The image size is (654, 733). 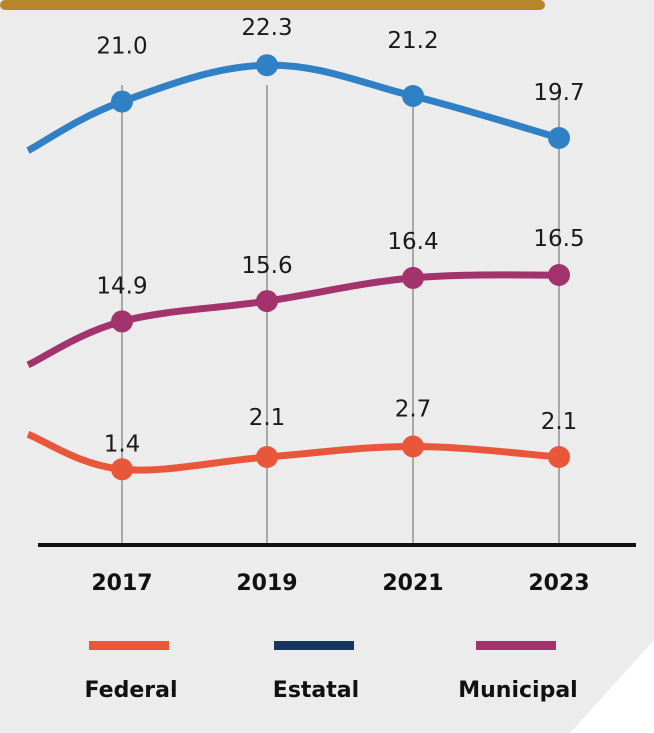 I want to click on data-point-federal-2017, so click(x=122, y=469).